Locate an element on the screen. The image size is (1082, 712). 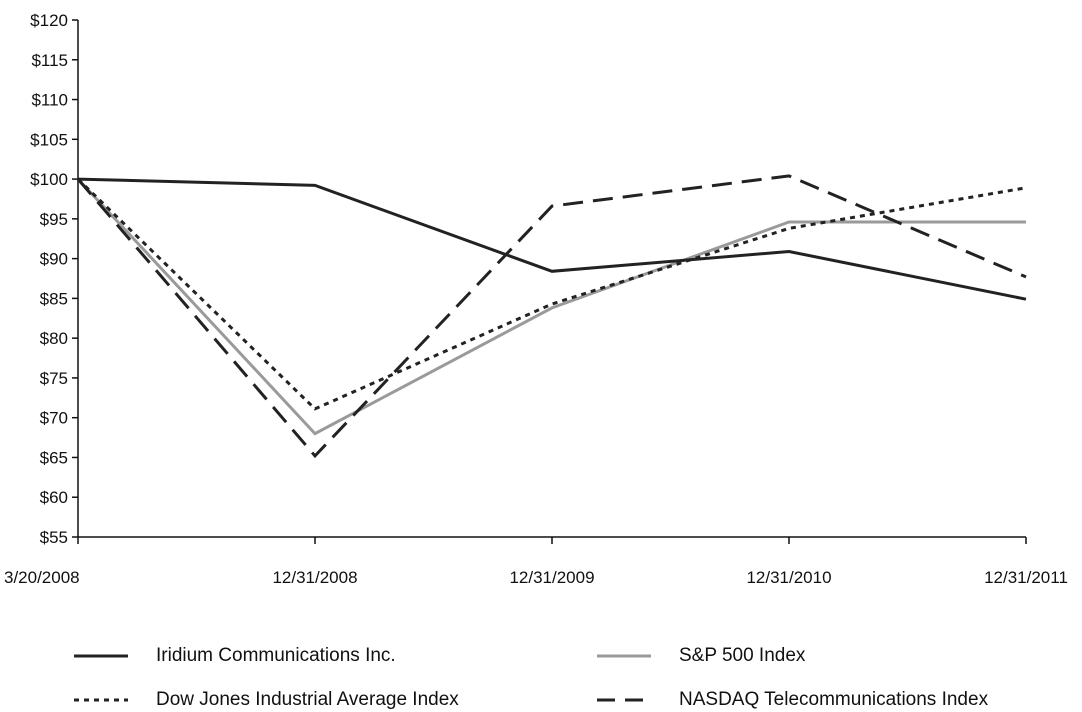
x-tick-label: 12/31/2008 is located at coordinates (314, 577).